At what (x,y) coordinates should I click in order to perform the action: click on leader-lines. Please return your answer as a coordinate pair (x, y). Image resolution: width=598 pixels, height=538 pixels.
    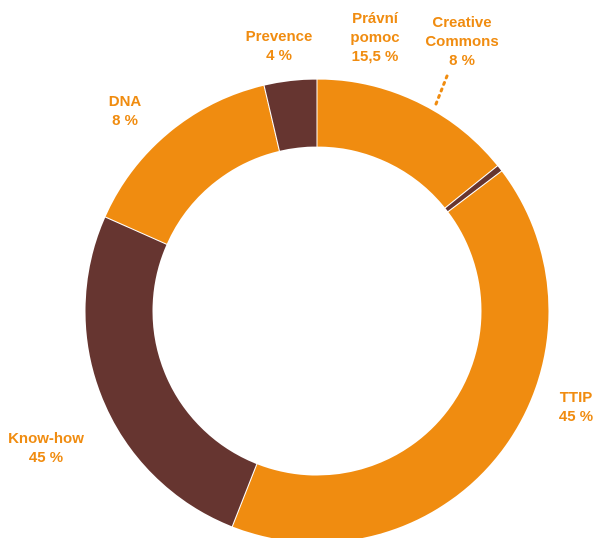
    Looking at the image, I should click on (441, 90).